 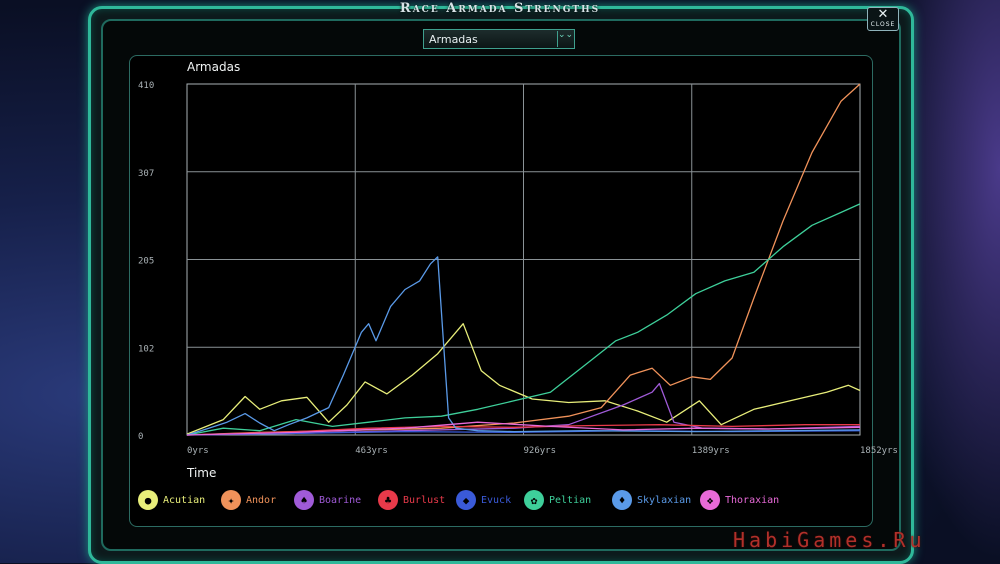 I want to click on legend-item-thoraxian: ❖ Thoraxian, so click(x=739, y=500).